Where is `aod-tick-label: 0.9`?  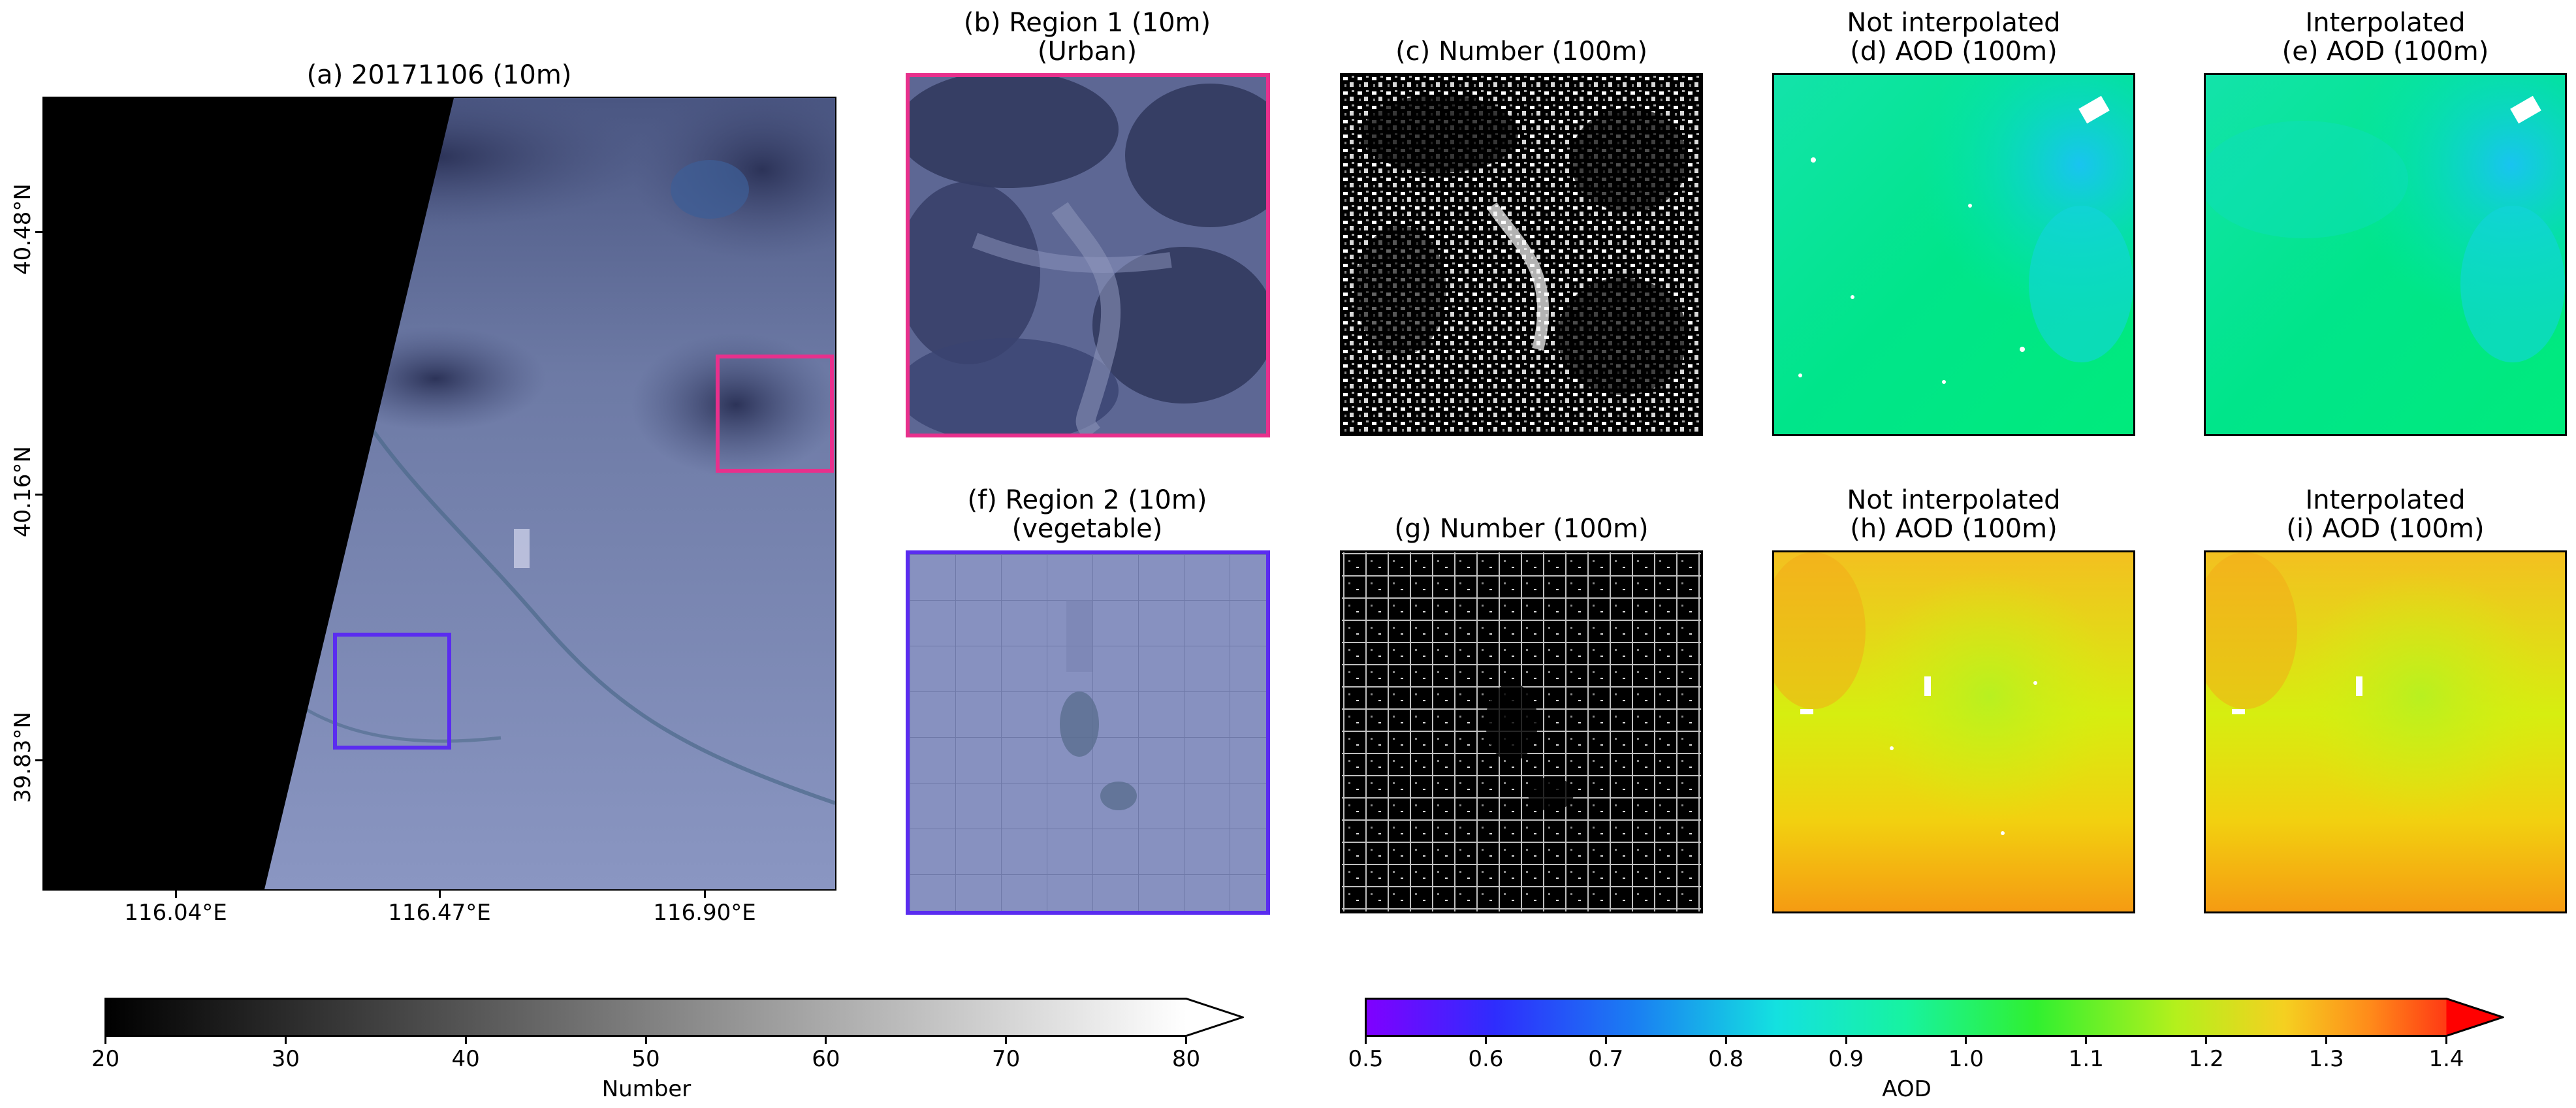
aod-tick-label: 0.9 is located at coordinates (1846, 1059).